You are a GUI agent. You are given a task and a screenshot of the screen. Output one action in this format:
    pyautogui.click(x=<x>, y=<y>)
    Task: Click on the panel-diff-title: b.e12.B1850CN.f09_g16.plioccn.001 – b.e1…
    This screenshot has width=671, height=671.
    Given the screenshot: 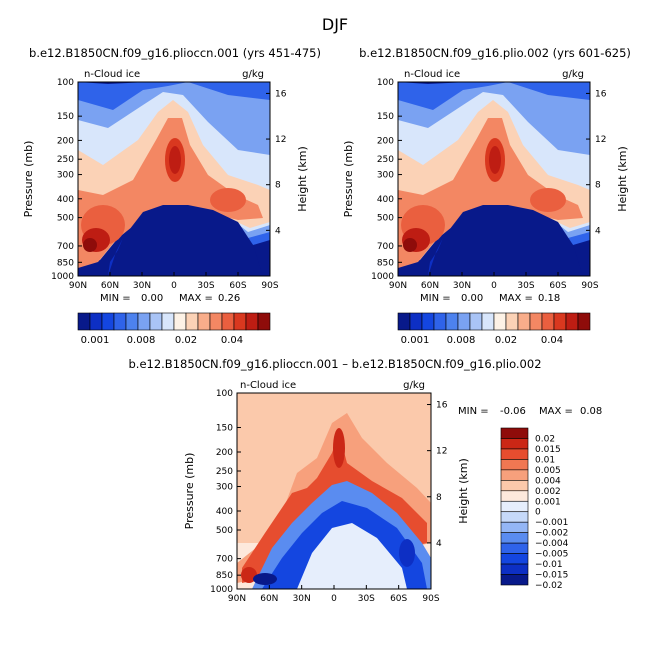 What is the action you would take?
    pyautogui.click(x=334, y=364)
    